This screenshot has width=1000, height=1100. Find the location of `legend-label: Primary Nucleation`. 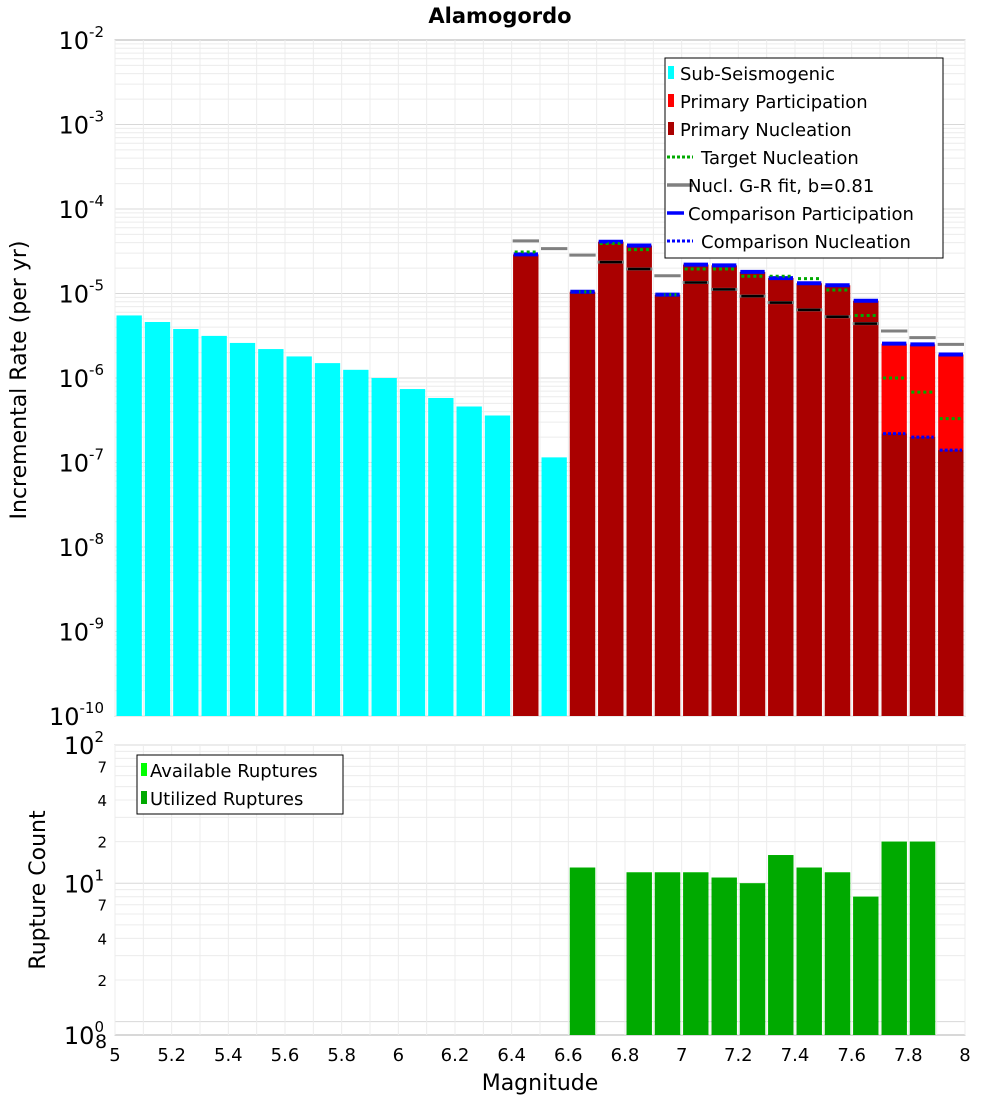

legend-label: Primary Nucleation is located at coordinates (766, 130).